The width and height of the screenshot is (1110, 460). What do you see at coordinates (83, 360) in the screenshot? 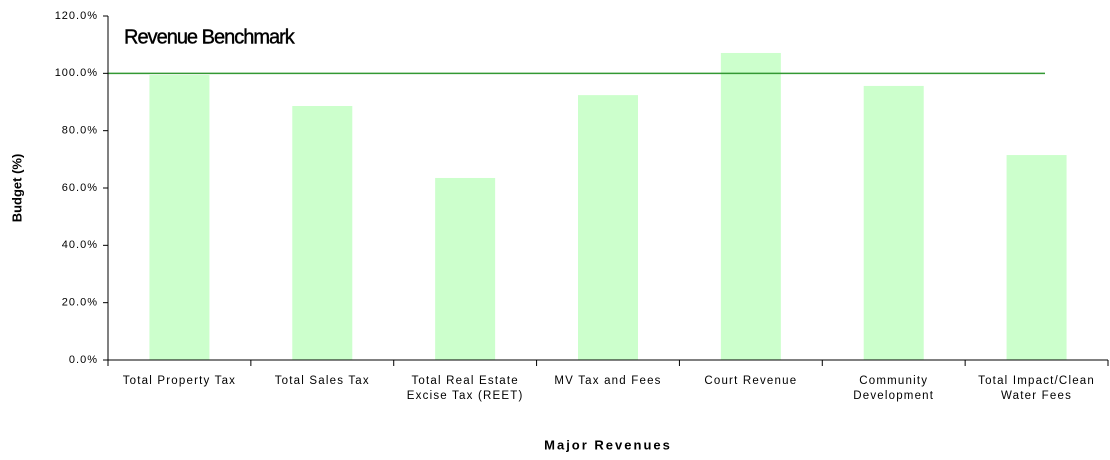
I see `y-tick-label: 0.0%` at bounding box center [83, 360].